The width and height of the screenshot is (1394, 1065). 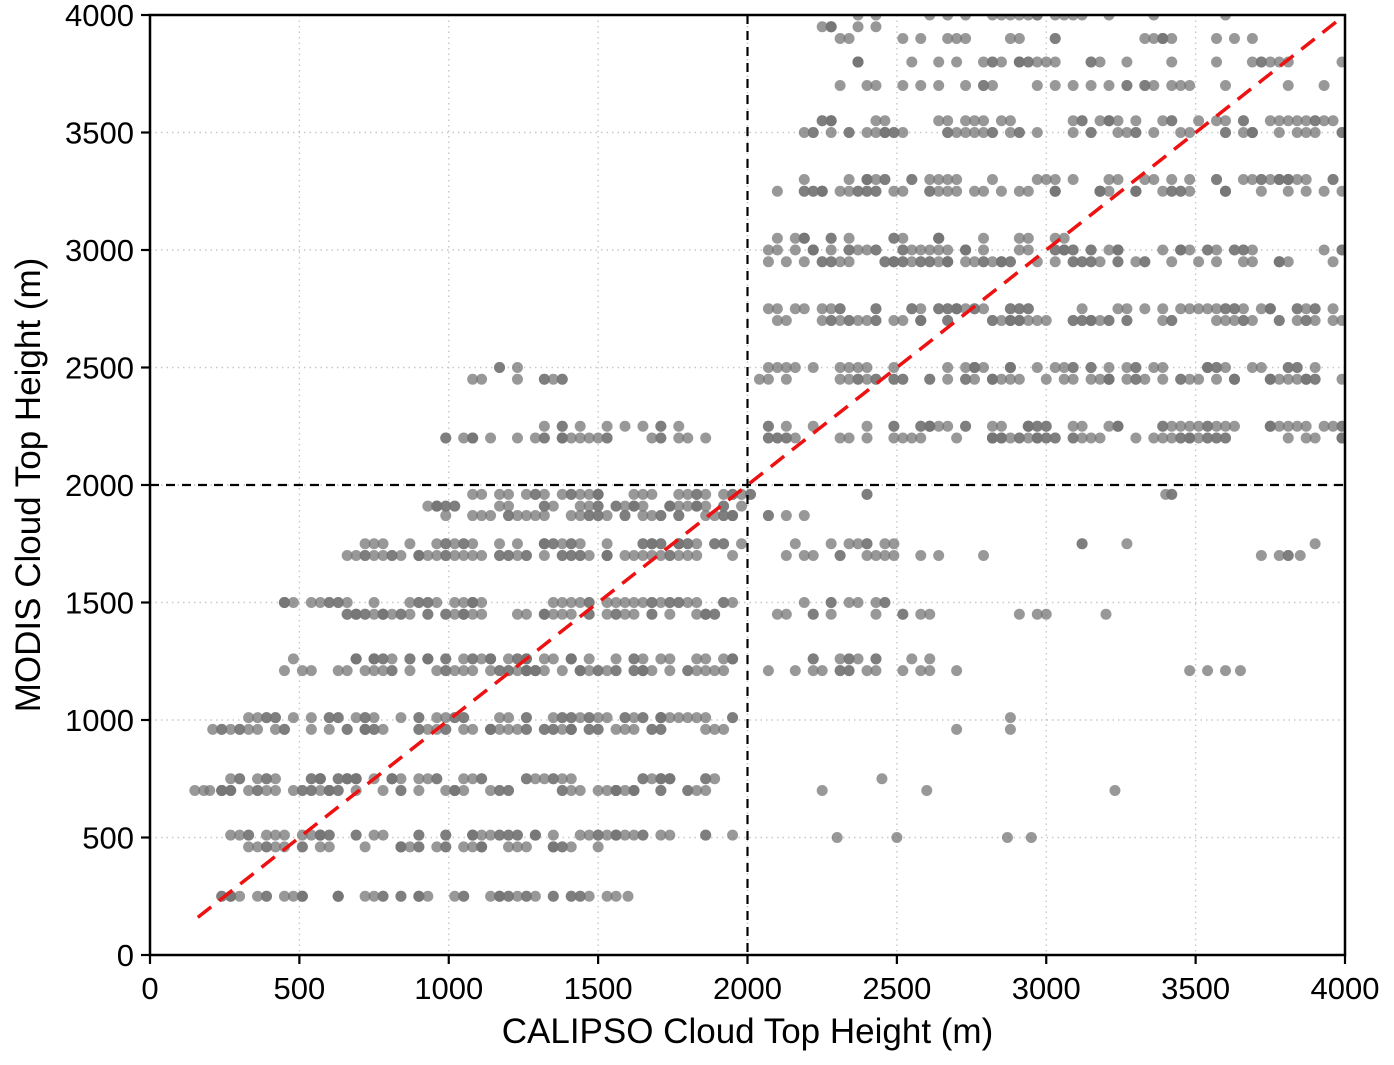 What do you see at coordinates (99, 250) in the screenshot?
I see `y-tick-label: 3000` at bounding box center [99, 250].